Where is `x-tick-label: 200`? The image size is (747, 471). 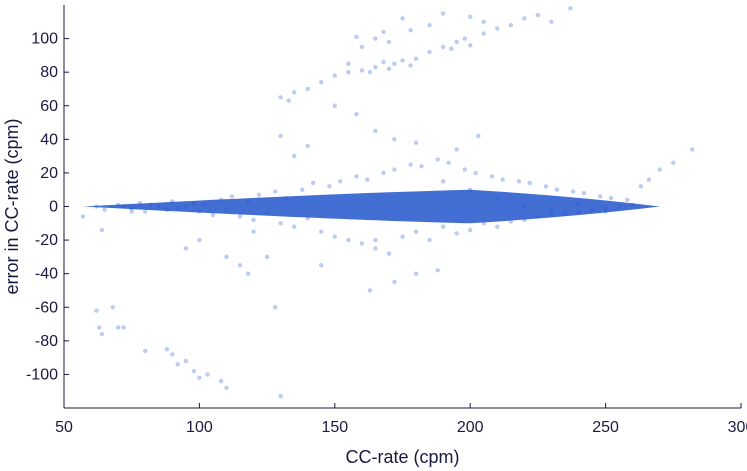
x-tick-label: 200 is located at coordinates (470, 427).